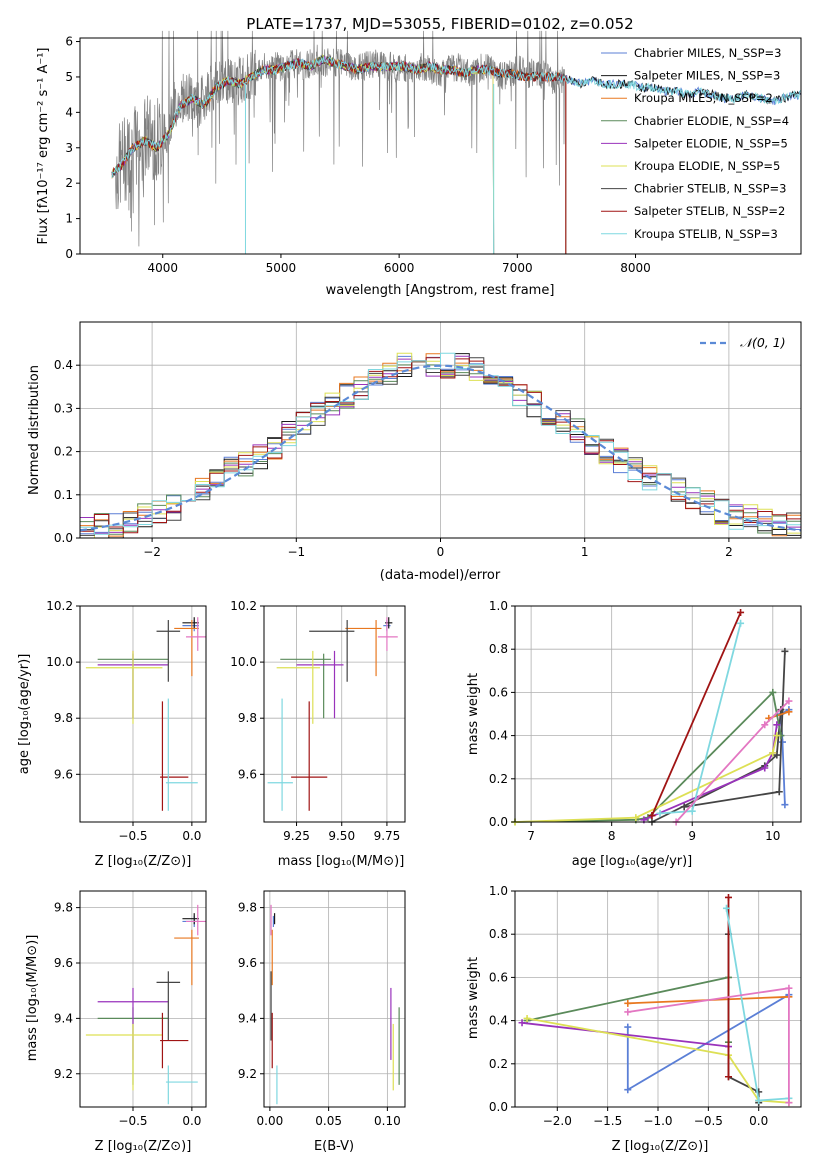  I want to click on x-tick-label: 4000, so click(162, 268).